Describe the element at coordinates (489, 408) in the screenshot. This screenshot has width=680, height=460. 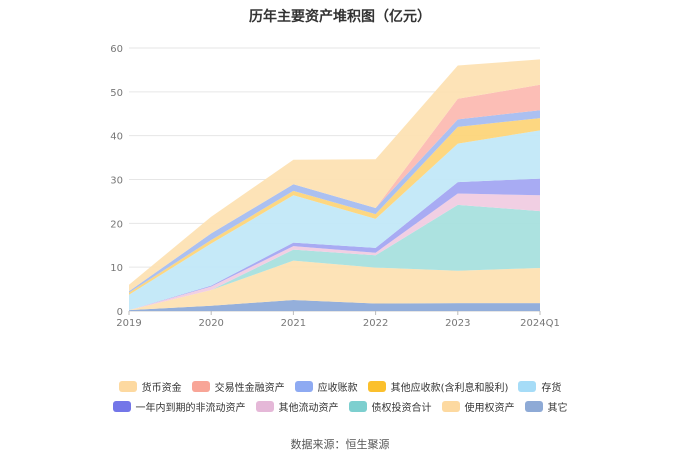
I see `legend-label: 使用权资产` at that location.